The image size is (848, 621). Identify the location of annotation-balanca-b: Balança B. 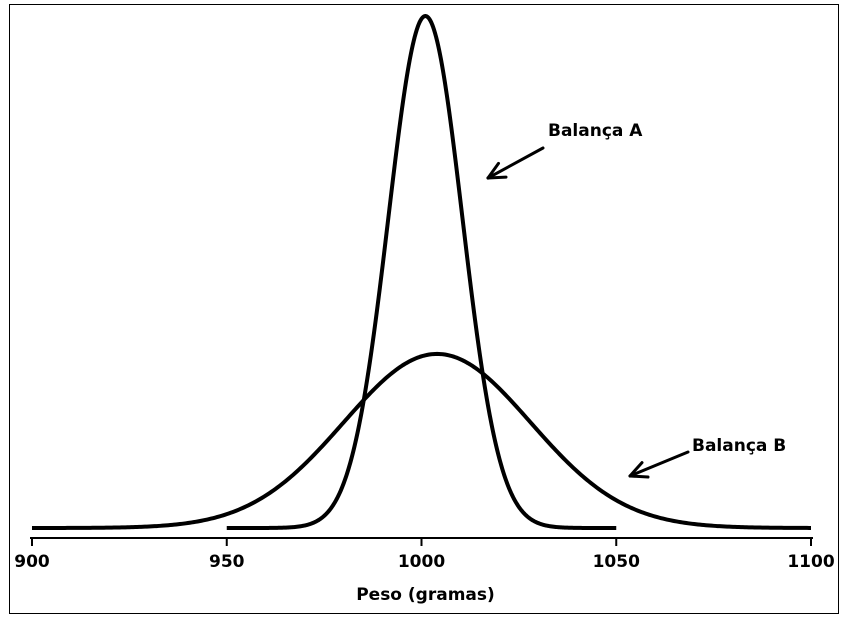
(707, 457).